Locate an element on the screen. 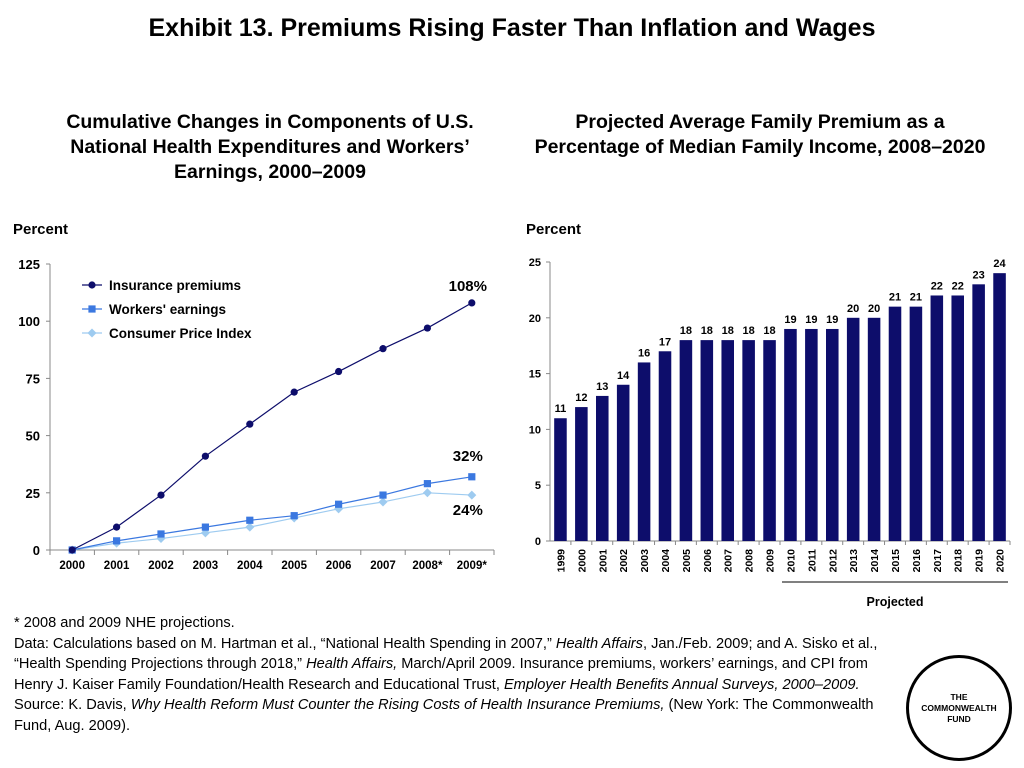  x-tick-label: 2019 is located at coordinates (980, 561).